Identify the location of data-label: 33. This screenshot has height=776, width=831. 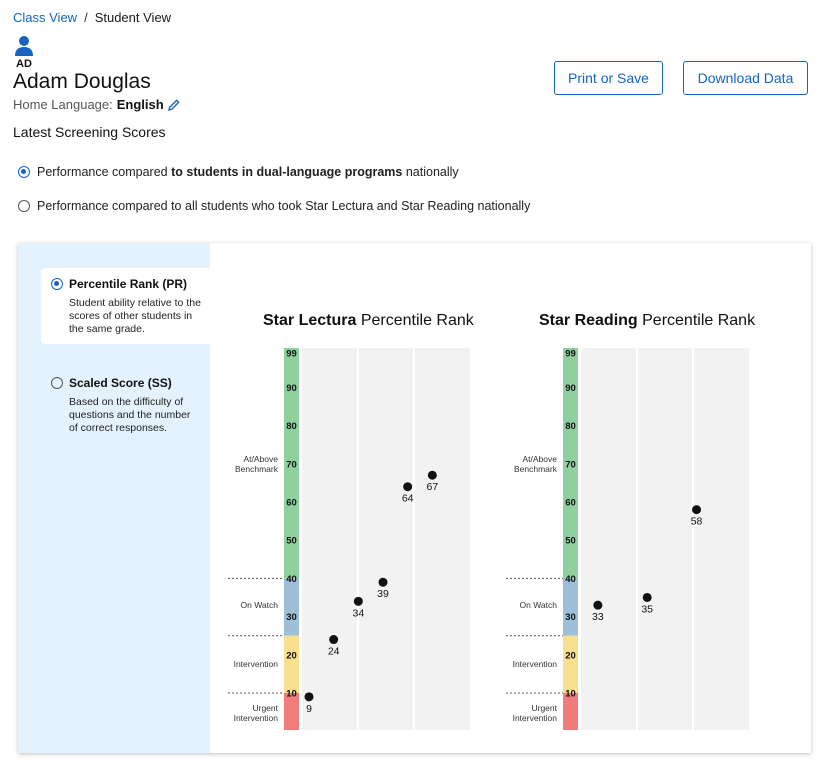
(598, 617).